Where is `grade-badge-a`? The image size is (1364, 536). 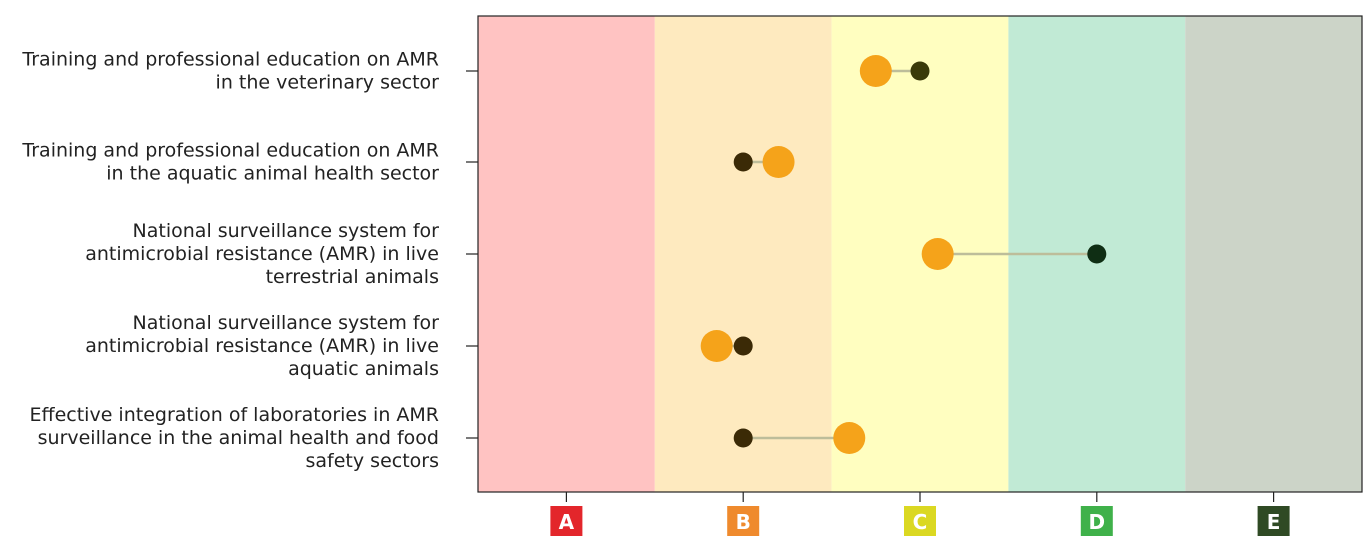
grade-badge-a is located at coordinates (566, 521).